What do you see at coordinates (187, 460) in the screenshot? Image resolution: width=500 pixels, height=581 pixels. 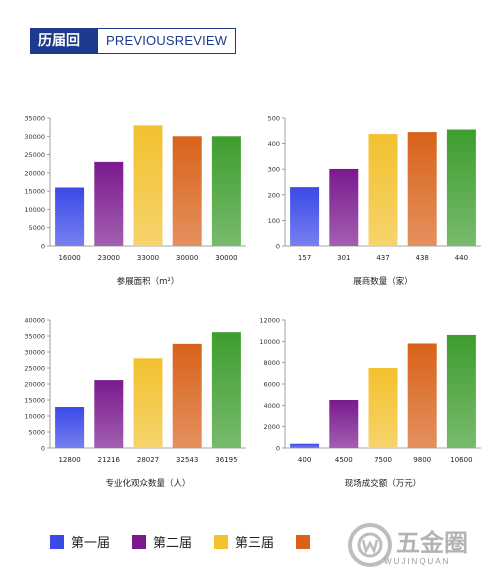 I see `x-tick-label: 32543` at bounding box center [187, 460].